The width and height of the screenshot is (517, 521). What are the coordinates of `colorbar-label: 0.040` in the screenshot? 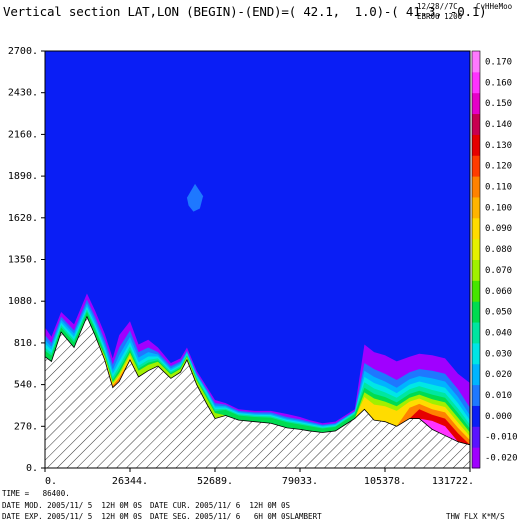 It's located at (498, 333).